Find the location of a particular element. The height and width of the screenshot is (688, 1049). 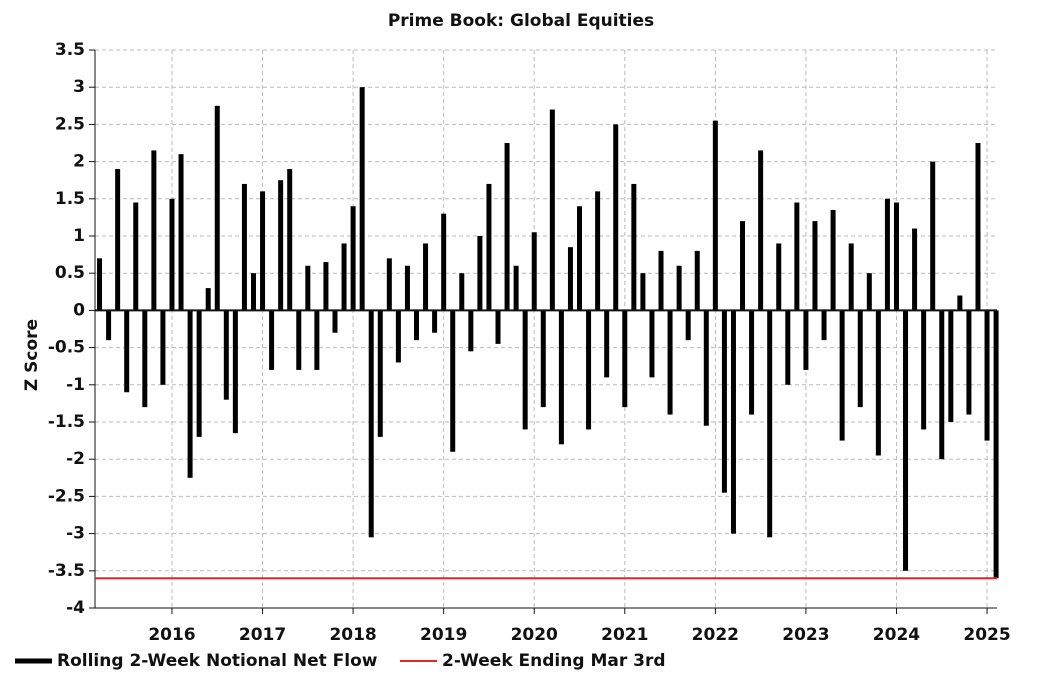

y-tick-label: 0.5 is located at coordinates (70, 273).